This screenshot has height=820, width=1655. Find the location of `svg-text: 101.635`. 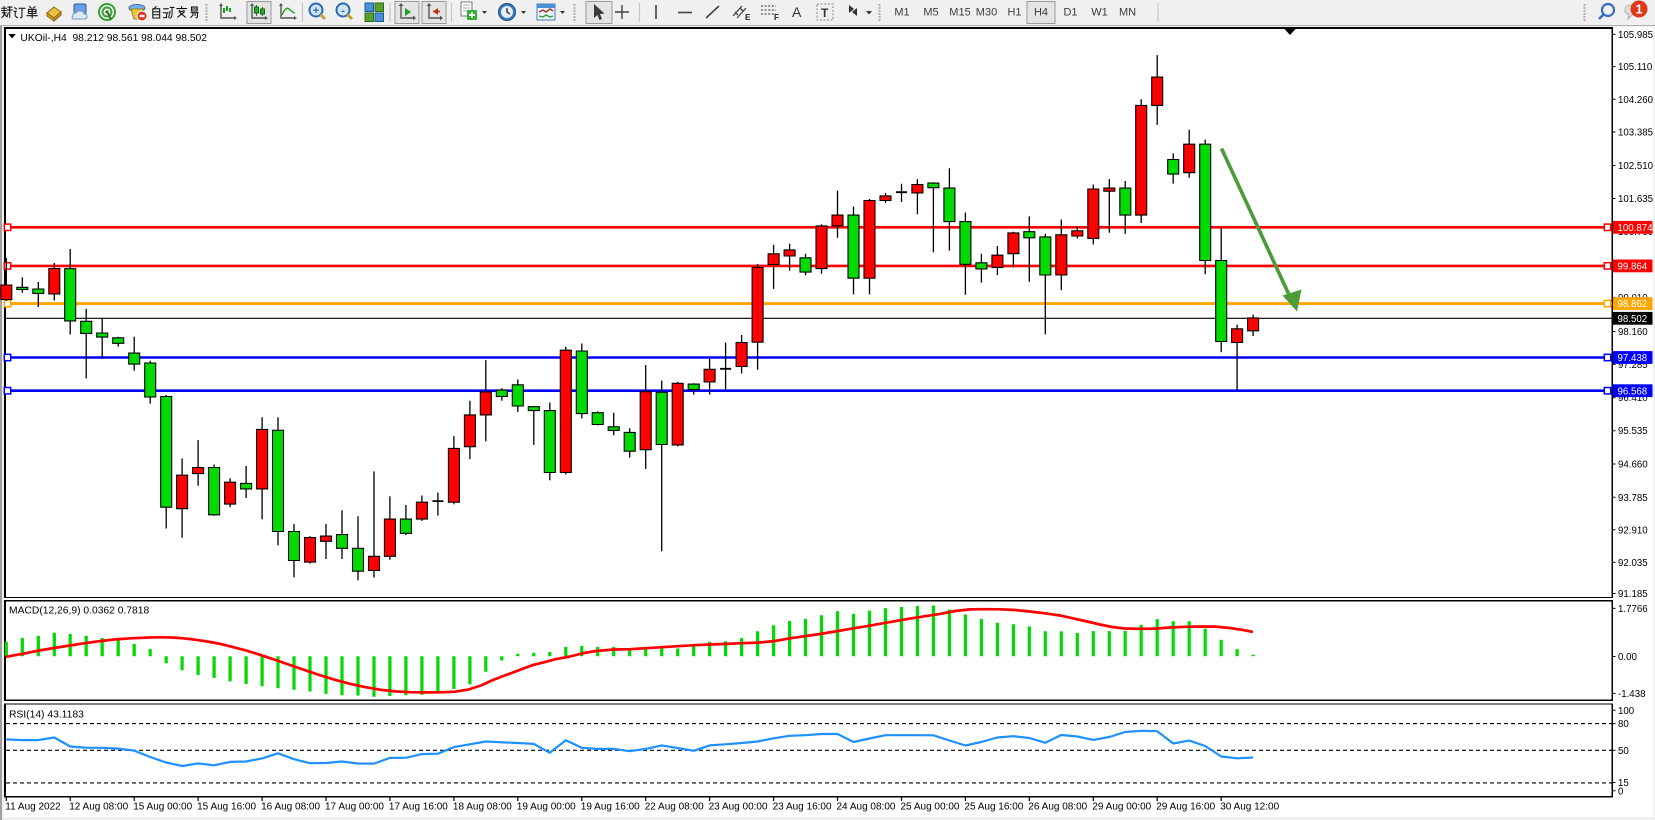

svg-text: 101.635 is located at coordinates (1635, 199).